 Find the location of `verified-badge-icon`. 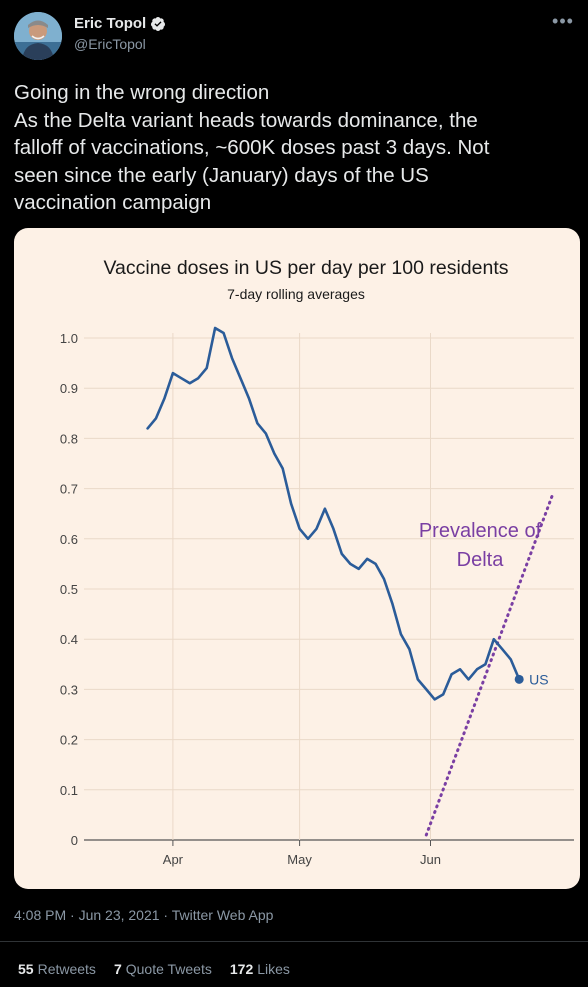

verified-badge-icon is located at coordinates (158, 23).